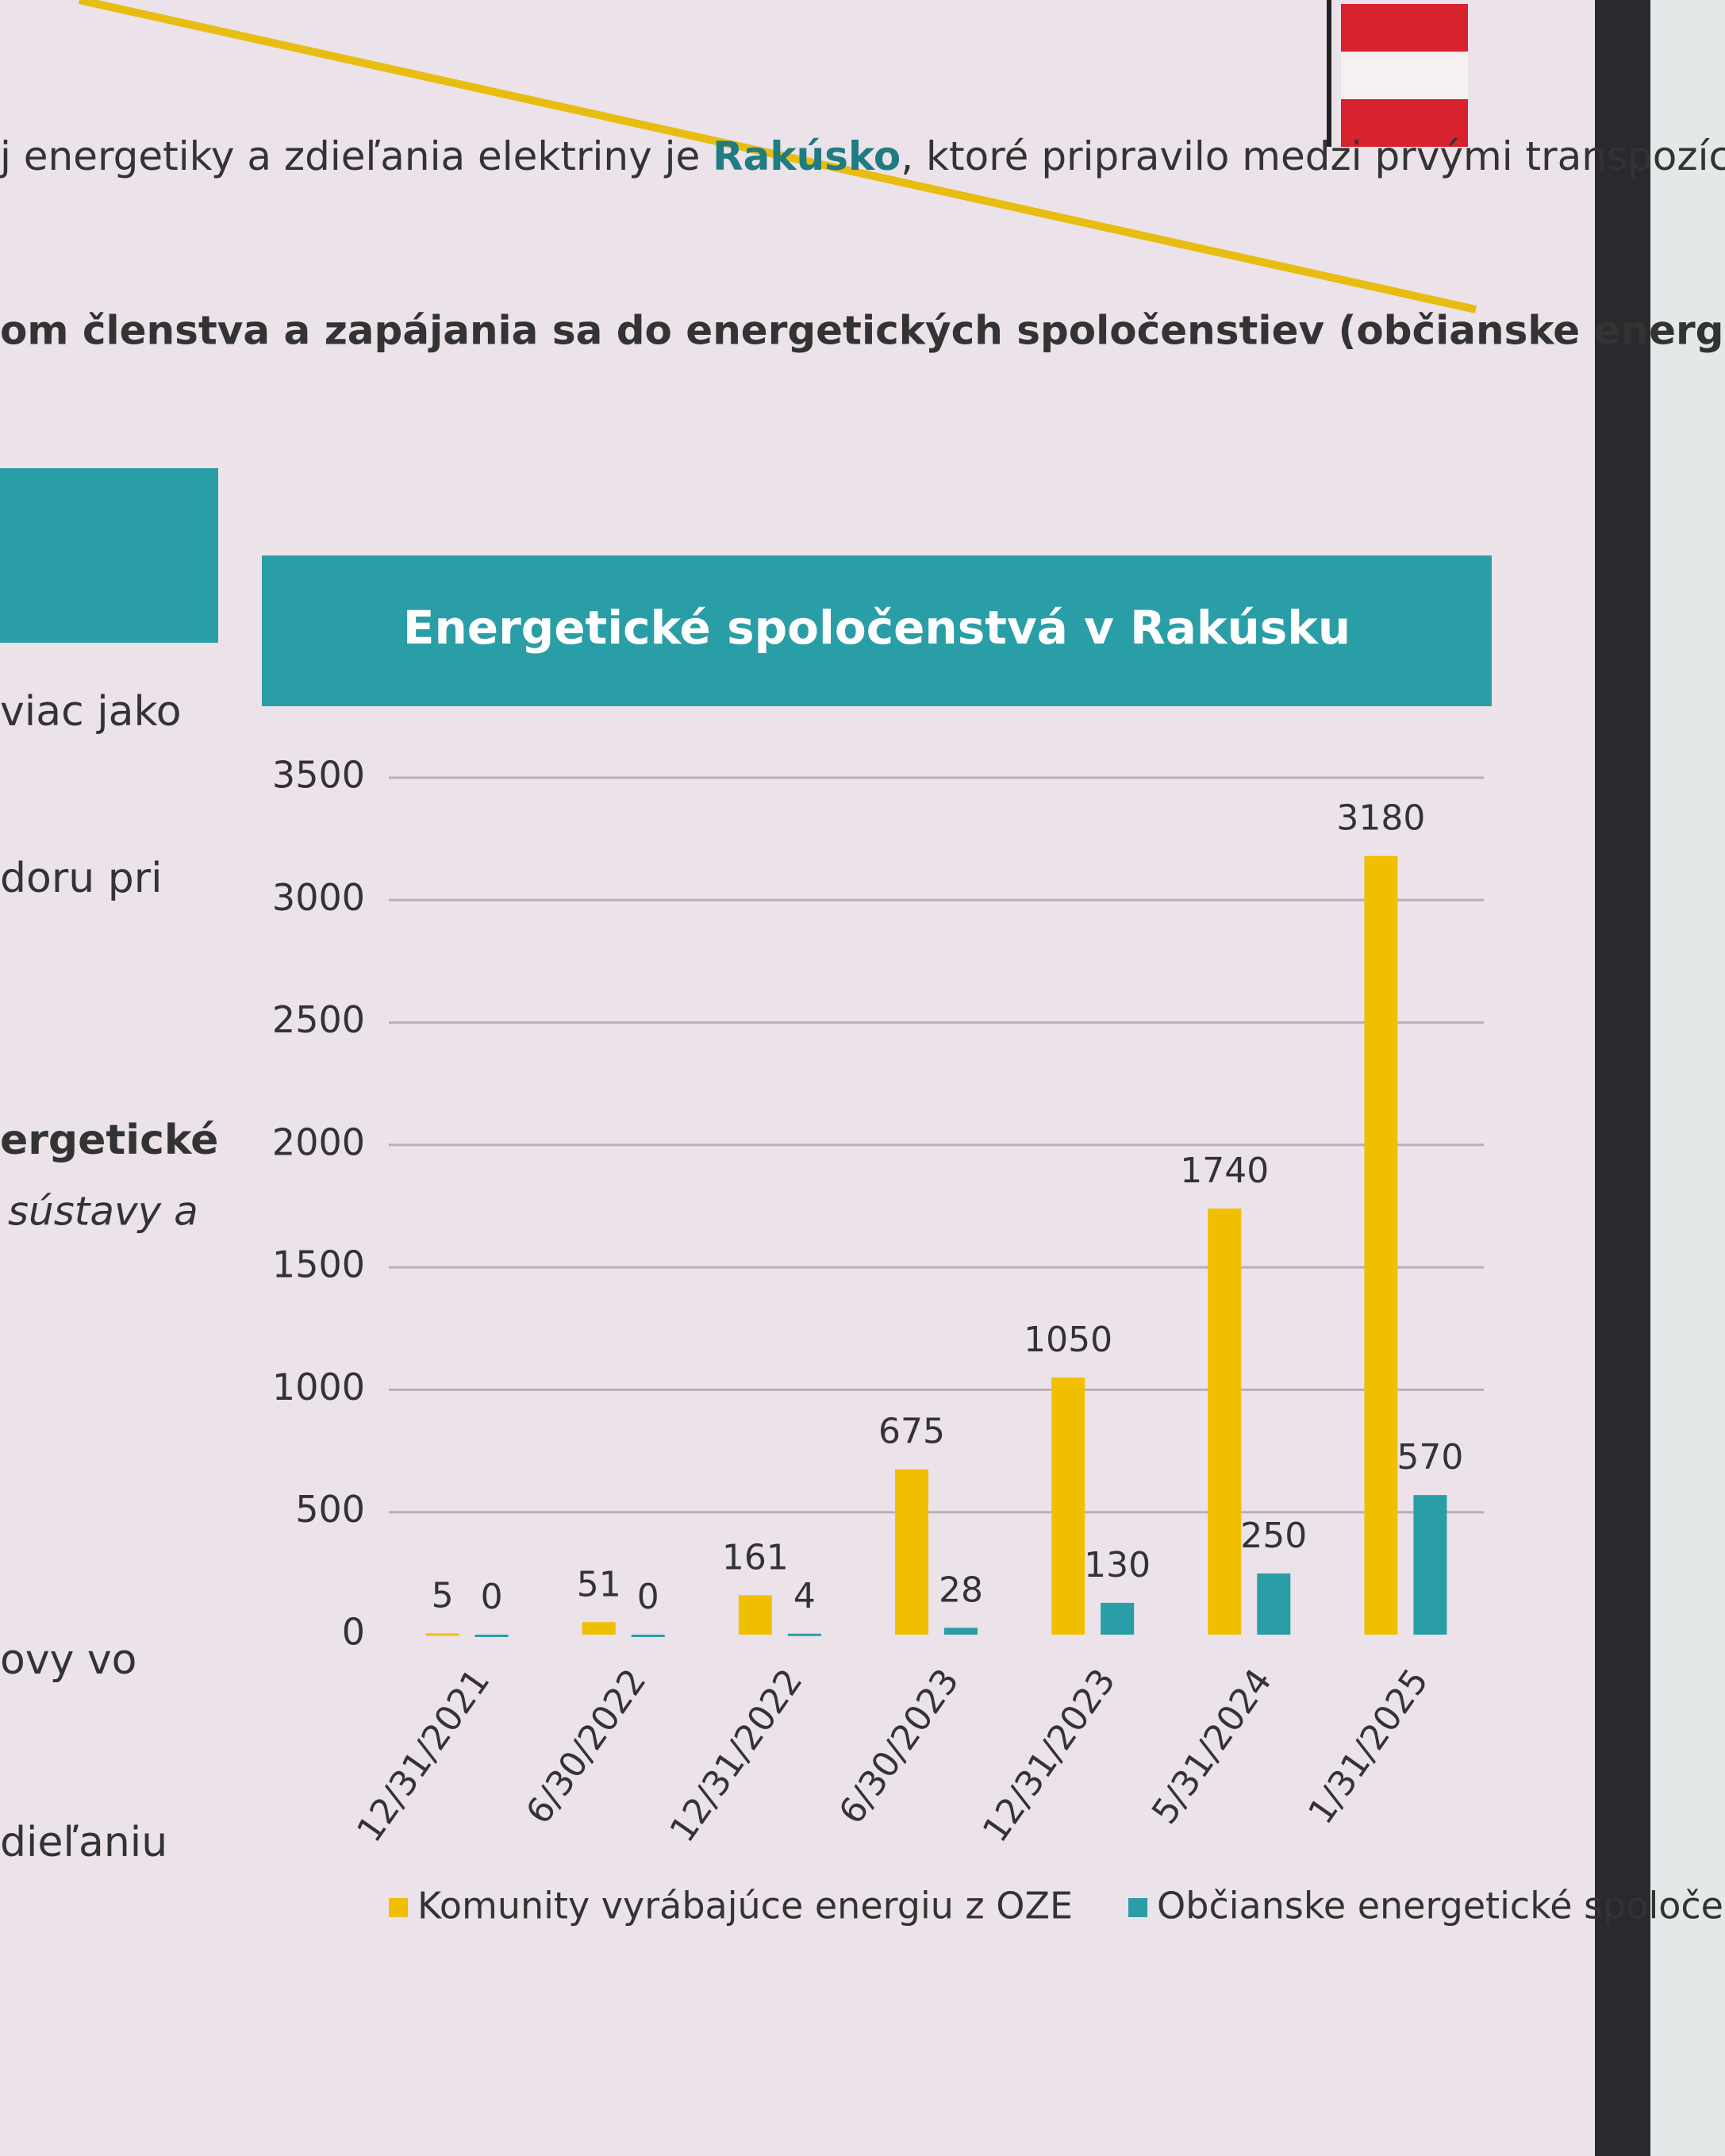 The width and height of the screenshot is (1725, 2156). Describe the element at coordinates (330, 1509) in the screenshot. I see `y-tick-label: 500` at that location.